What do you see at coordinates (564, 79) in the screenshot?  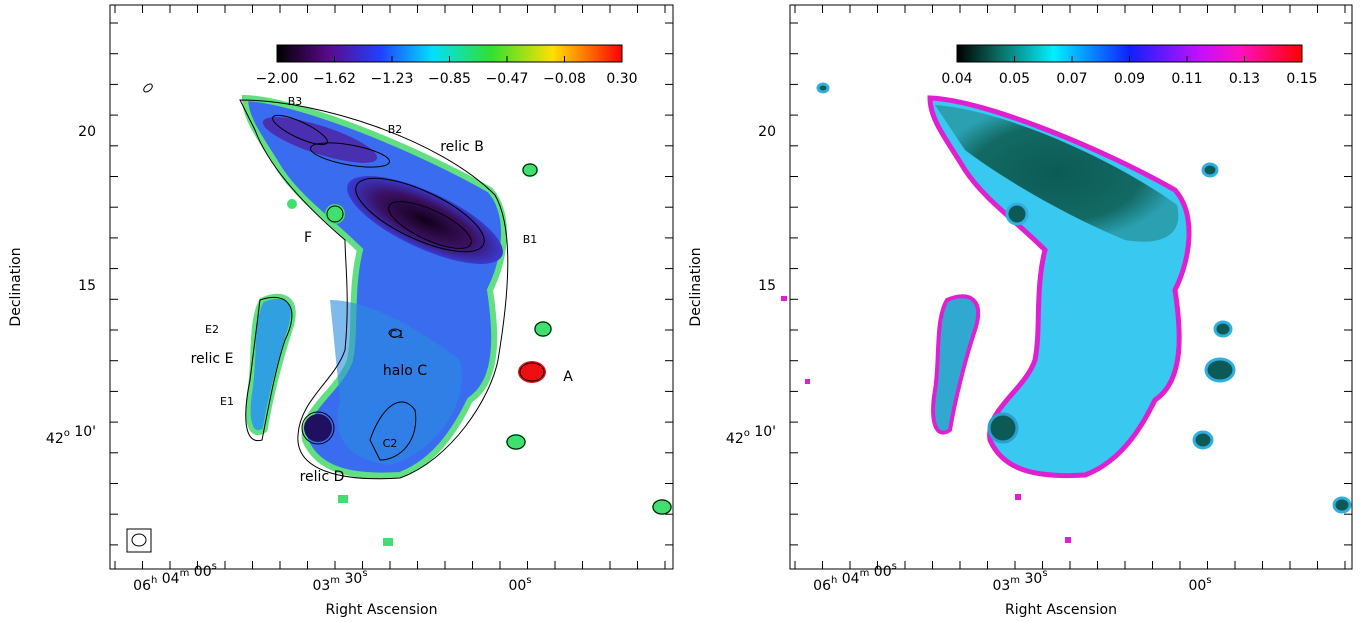 I see `colorbar-tick-label: −0.08` at bounding box center [564, 79].